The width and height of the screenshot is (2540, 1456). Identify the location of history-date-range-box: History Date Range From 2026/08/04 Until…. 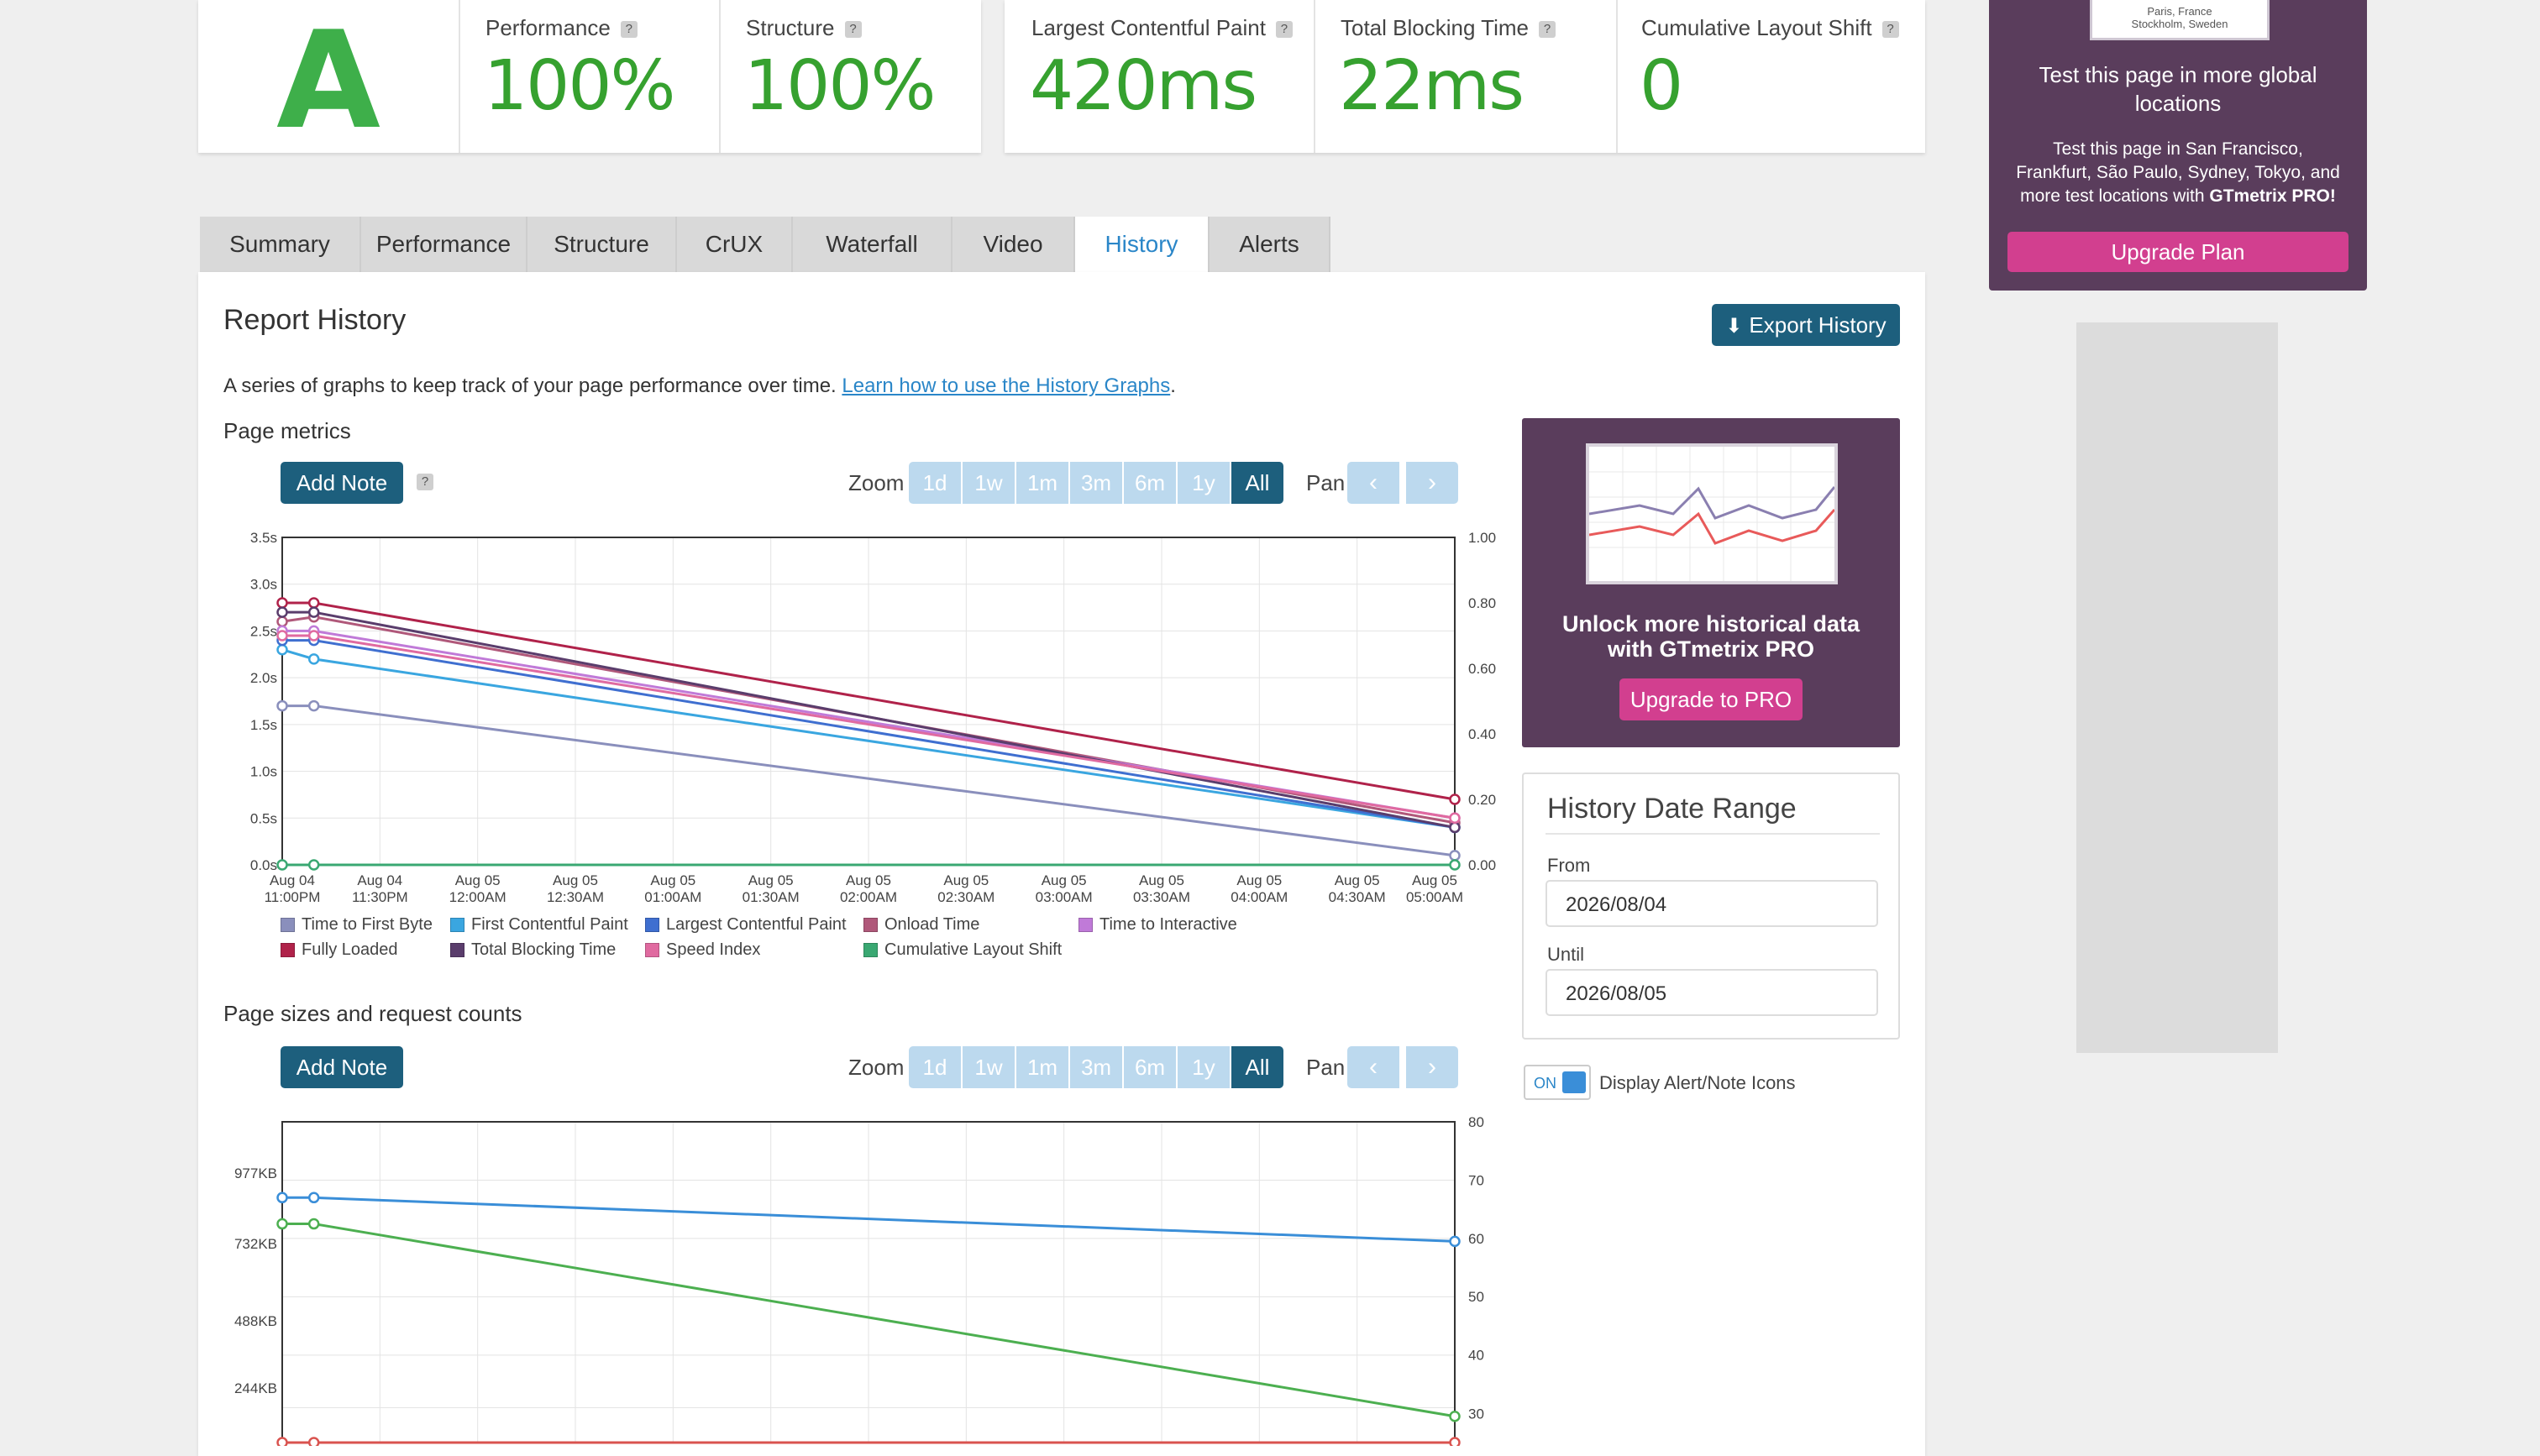
(1711, 906).